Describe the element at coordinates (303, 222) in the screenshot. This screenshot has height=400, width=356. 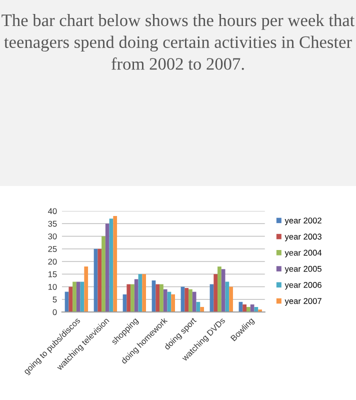
I see `legend-label: year 2002` at that location.